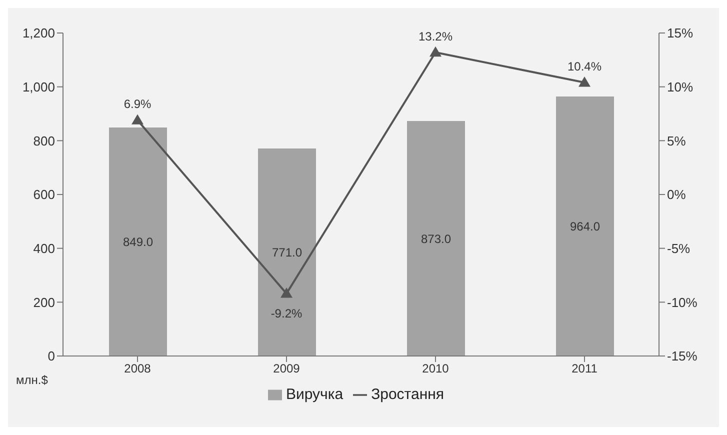  I want to click on data-label: 873.0, so click(436, 239).